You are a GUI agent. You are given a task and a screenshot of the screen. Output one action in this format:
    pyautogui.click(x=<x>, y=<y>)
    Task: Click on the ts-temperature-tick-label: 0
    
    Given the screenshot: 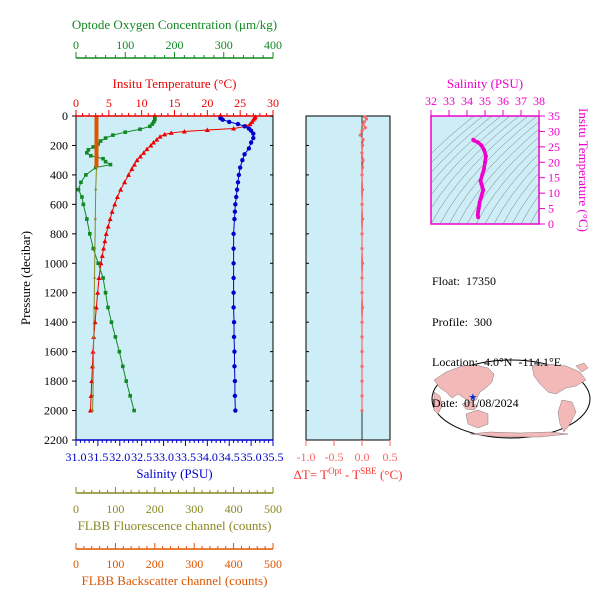 What is the action you would take?
    pyautogui.click(x=551, y=224)
    